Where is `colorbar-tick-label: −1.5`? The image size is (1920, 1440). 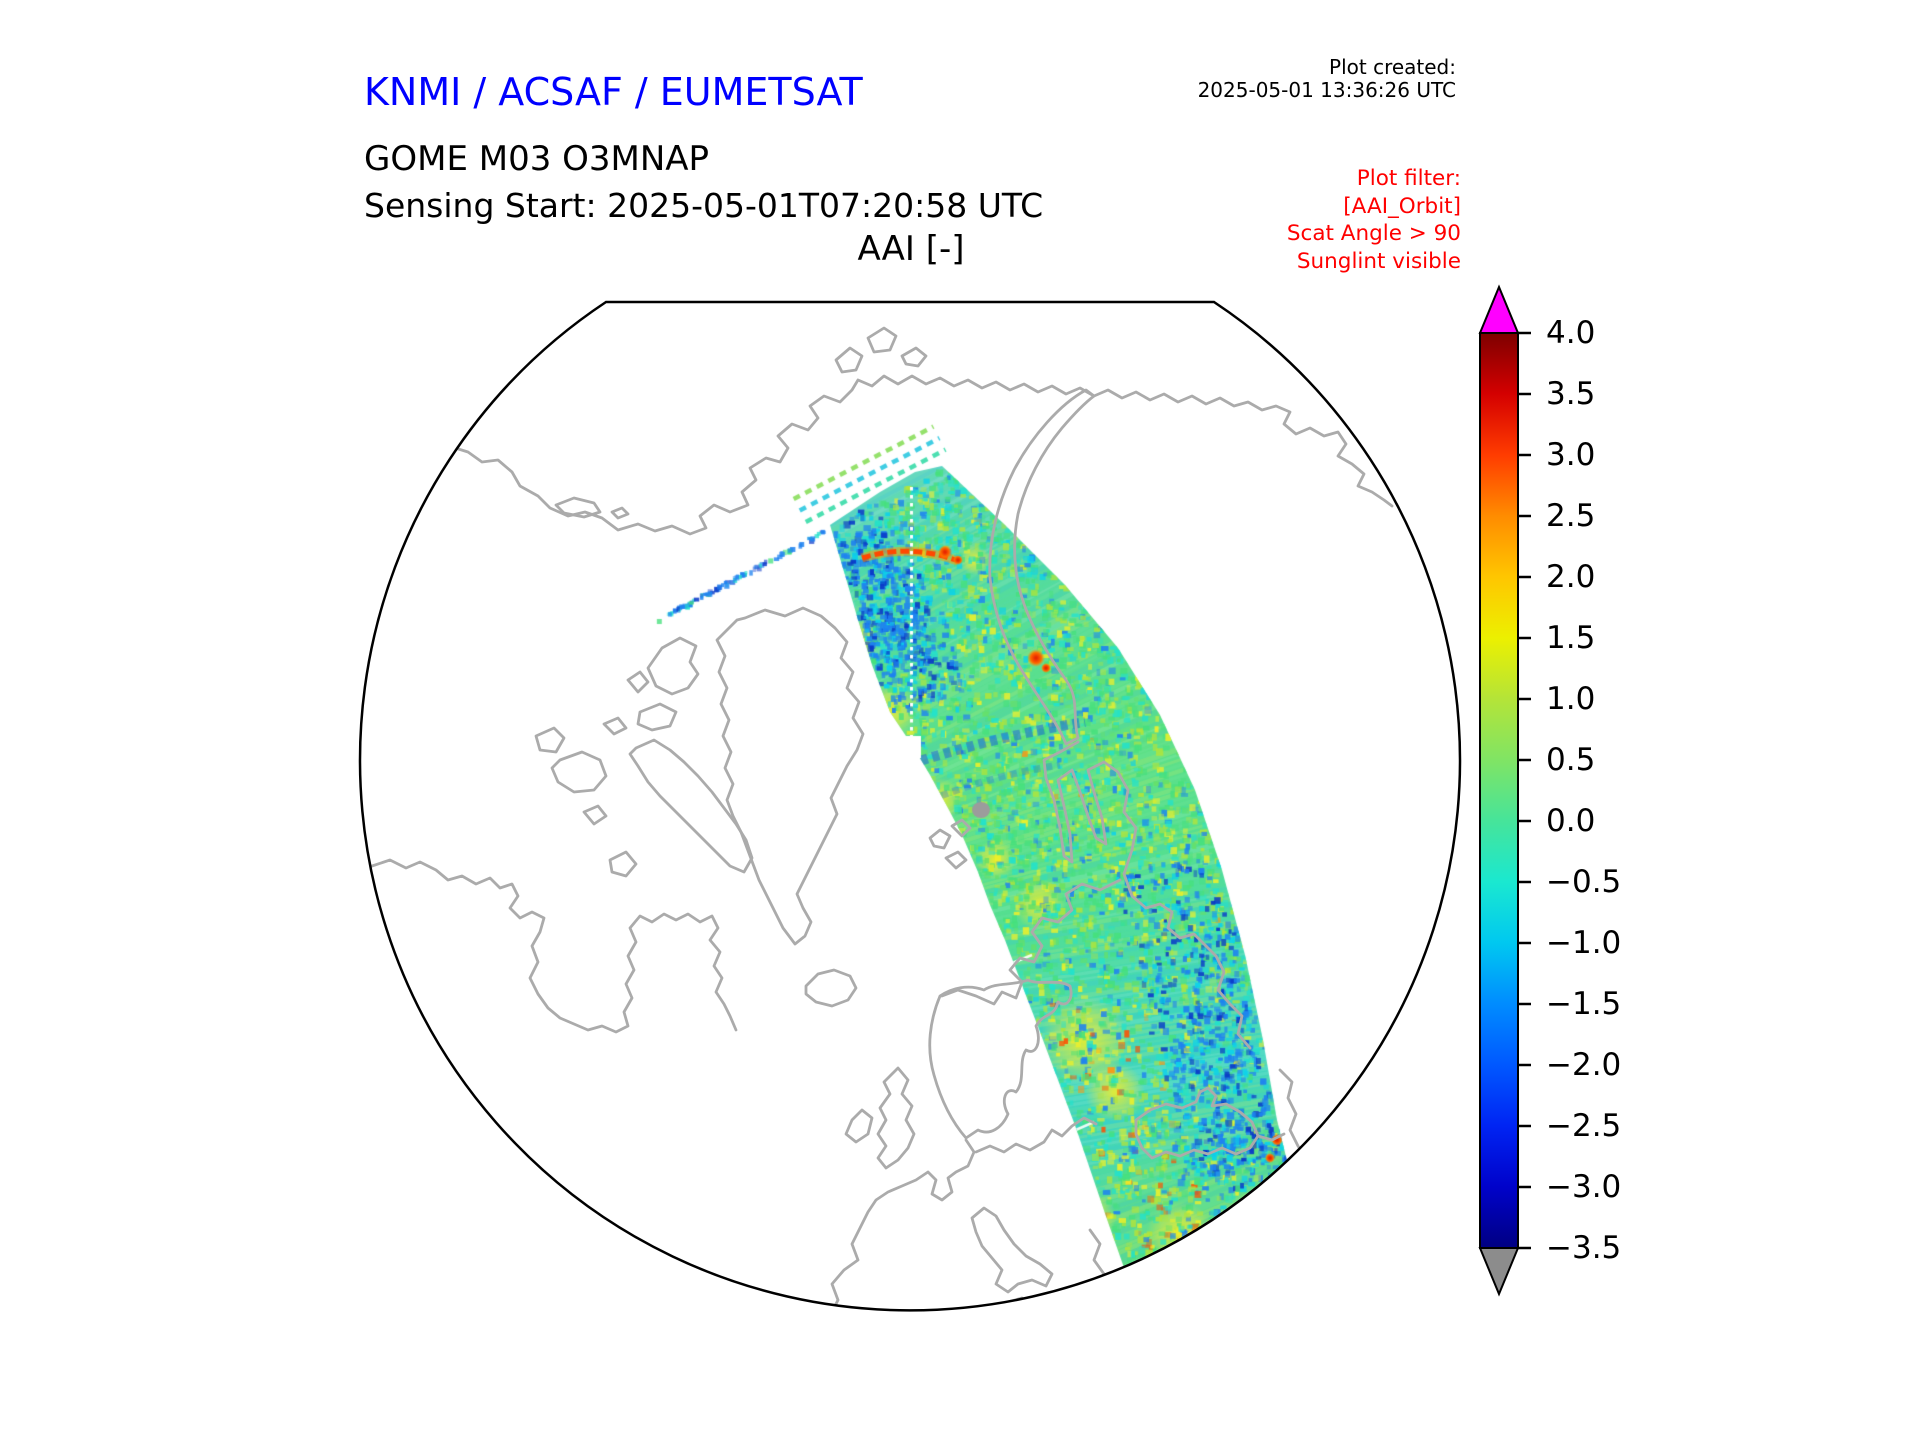 colorbar-tick-label: −1.5 is located at coordinates (1583, 1004).